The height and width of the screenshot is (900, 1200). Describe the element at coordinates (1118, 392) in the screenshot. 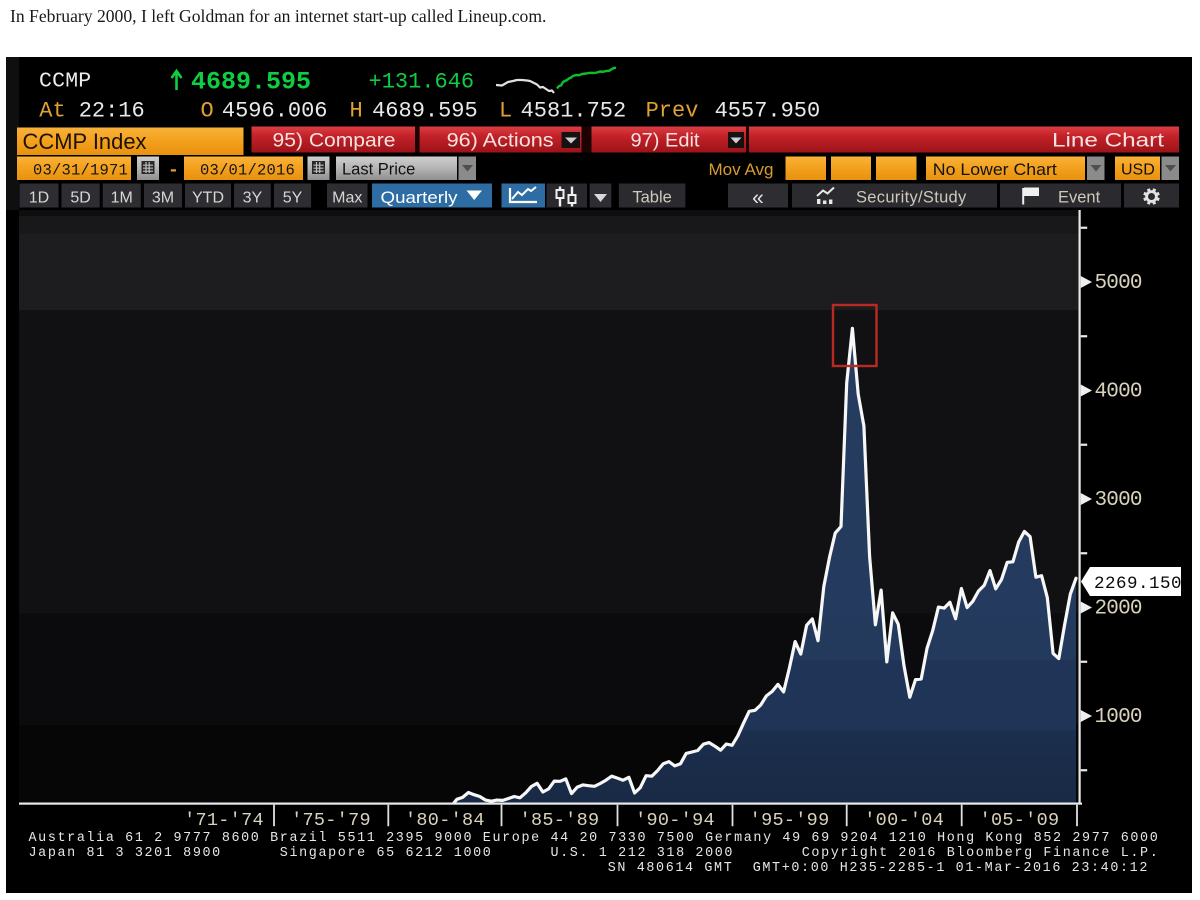

I see `svg-text: 4000` at that location.